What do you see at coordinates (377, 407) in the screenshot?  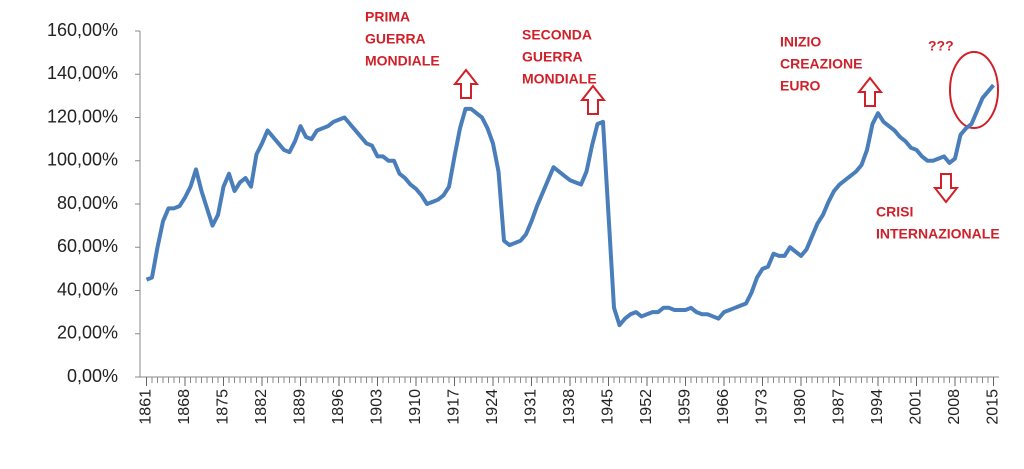 I see `x-tick-label: 1903` at bounding box center [377, 407].